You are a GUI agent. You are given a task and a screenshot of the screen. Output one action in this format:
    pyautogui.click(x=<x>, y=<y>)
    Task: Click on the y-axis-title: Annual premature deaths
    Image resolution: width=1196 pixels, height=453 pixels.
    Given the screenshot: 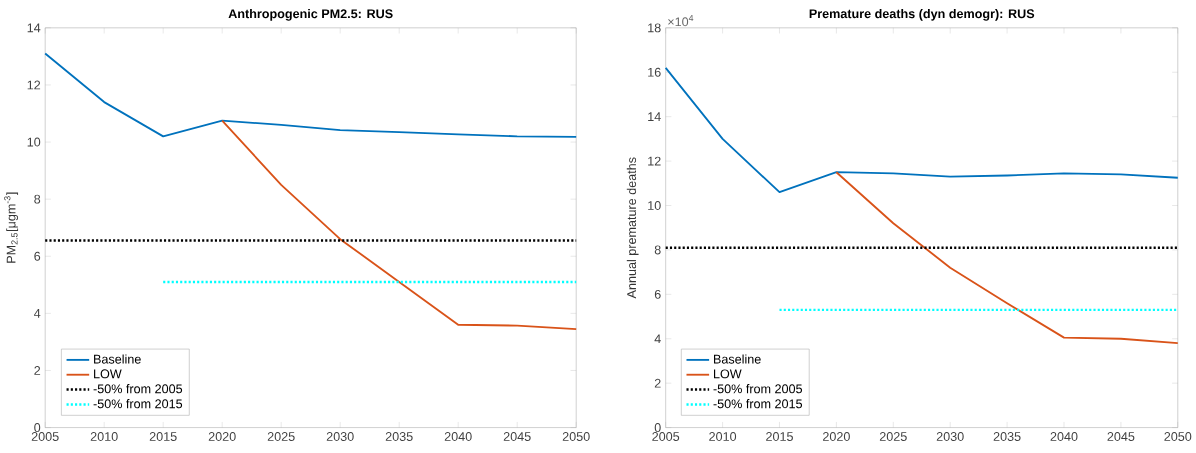 What is the action you would take?
    pyautogui.click(x=632, y=228)
    